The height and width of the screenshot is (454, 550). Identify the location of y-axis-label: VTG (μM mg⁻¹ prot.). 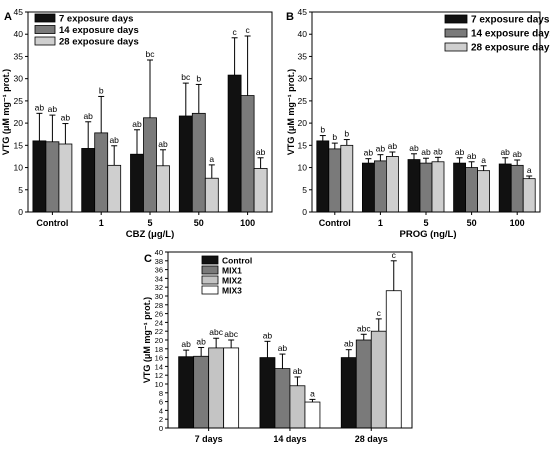
(291, 112).